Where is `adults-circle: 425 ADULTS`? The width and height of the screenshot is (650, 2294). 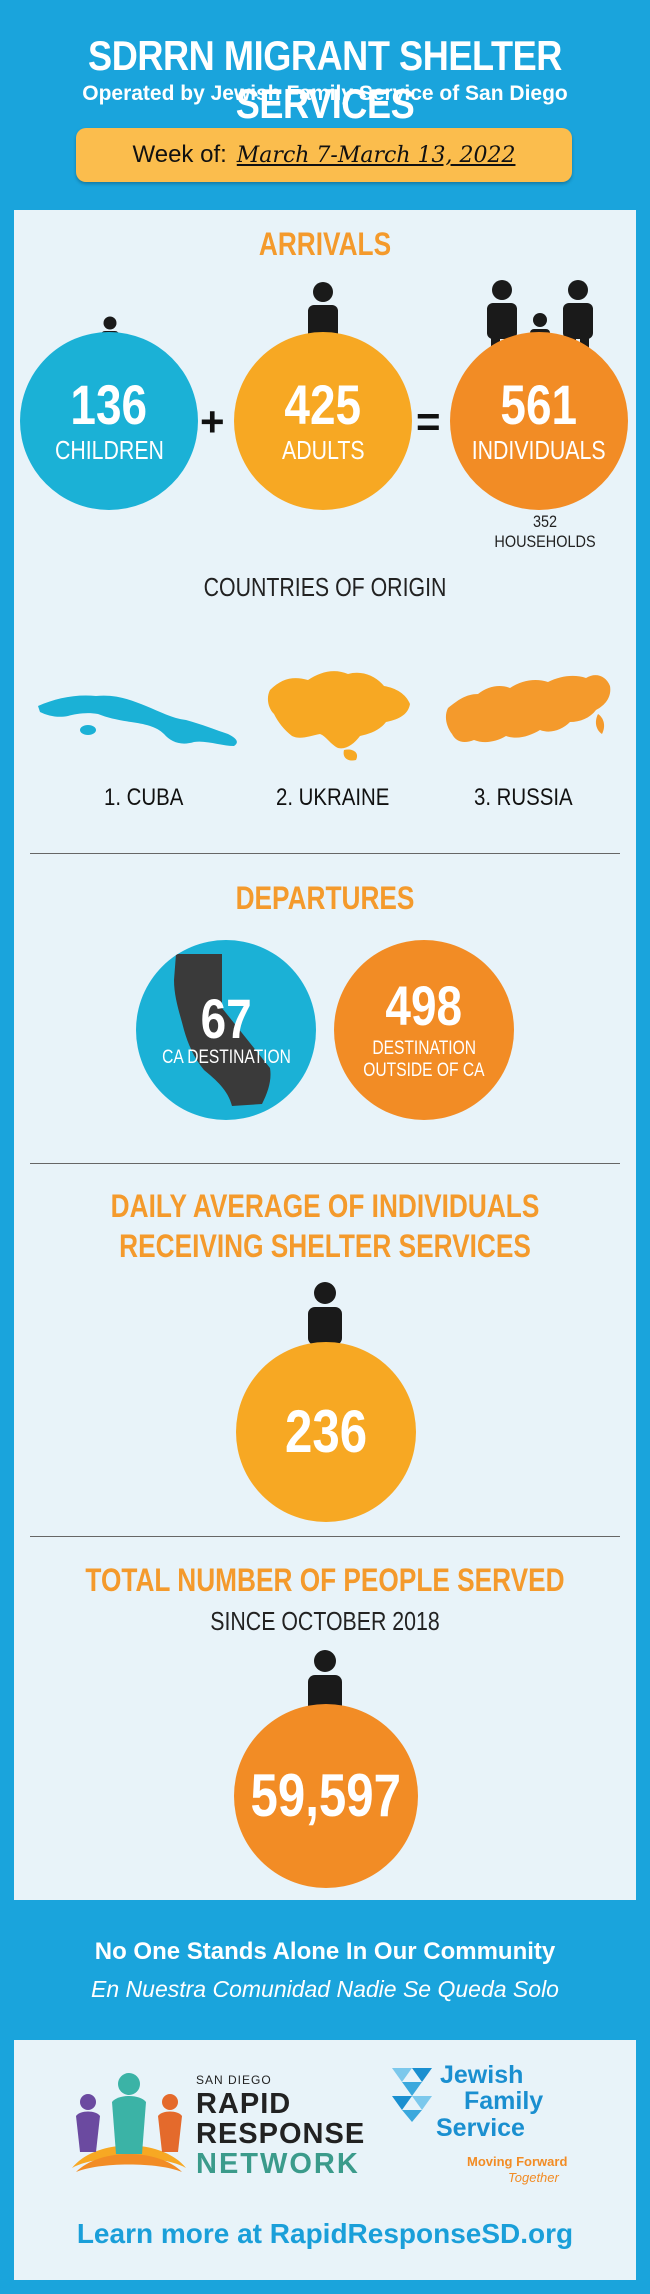 adults-circle: 425 ADULTS is located at coordinates (323, 421).